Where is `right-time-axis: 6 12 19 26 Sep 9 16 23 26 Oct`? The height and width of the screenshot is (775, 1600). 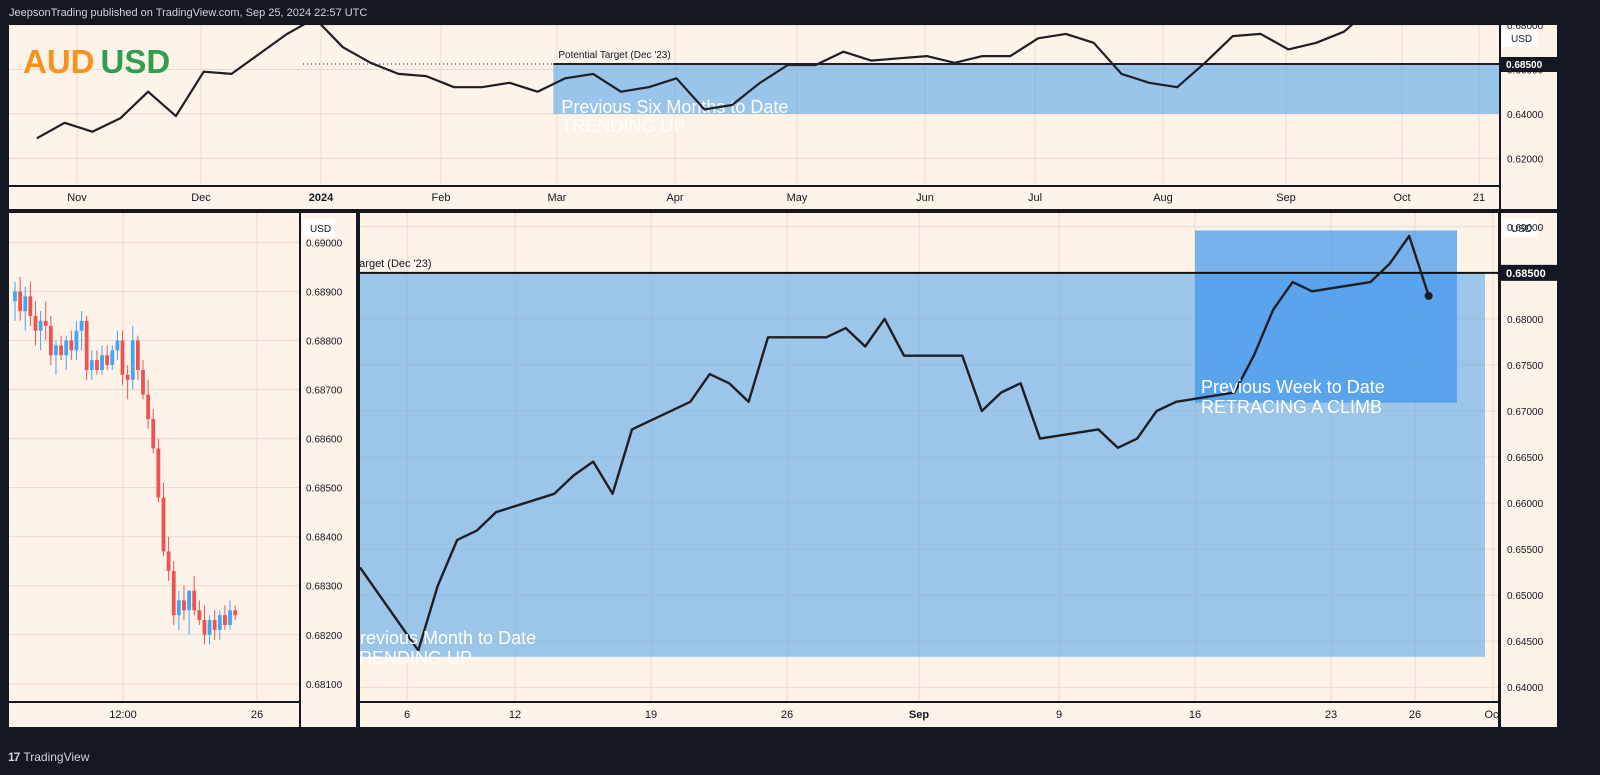 right-time-axis: 6 12 19 26 Sep 9 16 23 26 Oct is located at coordinates (931, 715).